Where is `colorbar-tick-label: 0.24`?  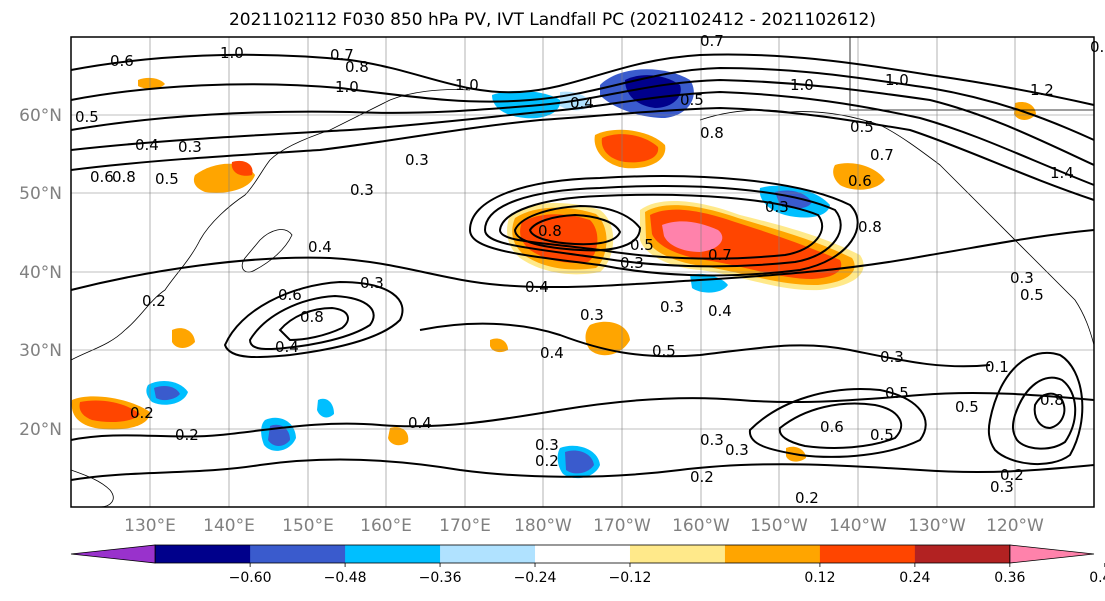 colorbar-tick-label: 0.24 is located at coordinates (914, 578).